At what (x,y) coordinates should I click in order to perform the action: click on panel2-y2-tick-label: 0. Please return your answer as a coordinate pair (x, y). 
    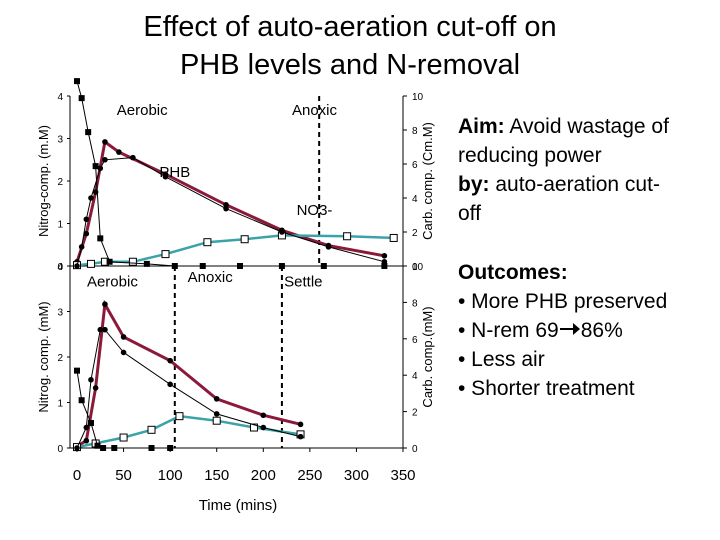
    Looking at the image, I should click on (415, 449).